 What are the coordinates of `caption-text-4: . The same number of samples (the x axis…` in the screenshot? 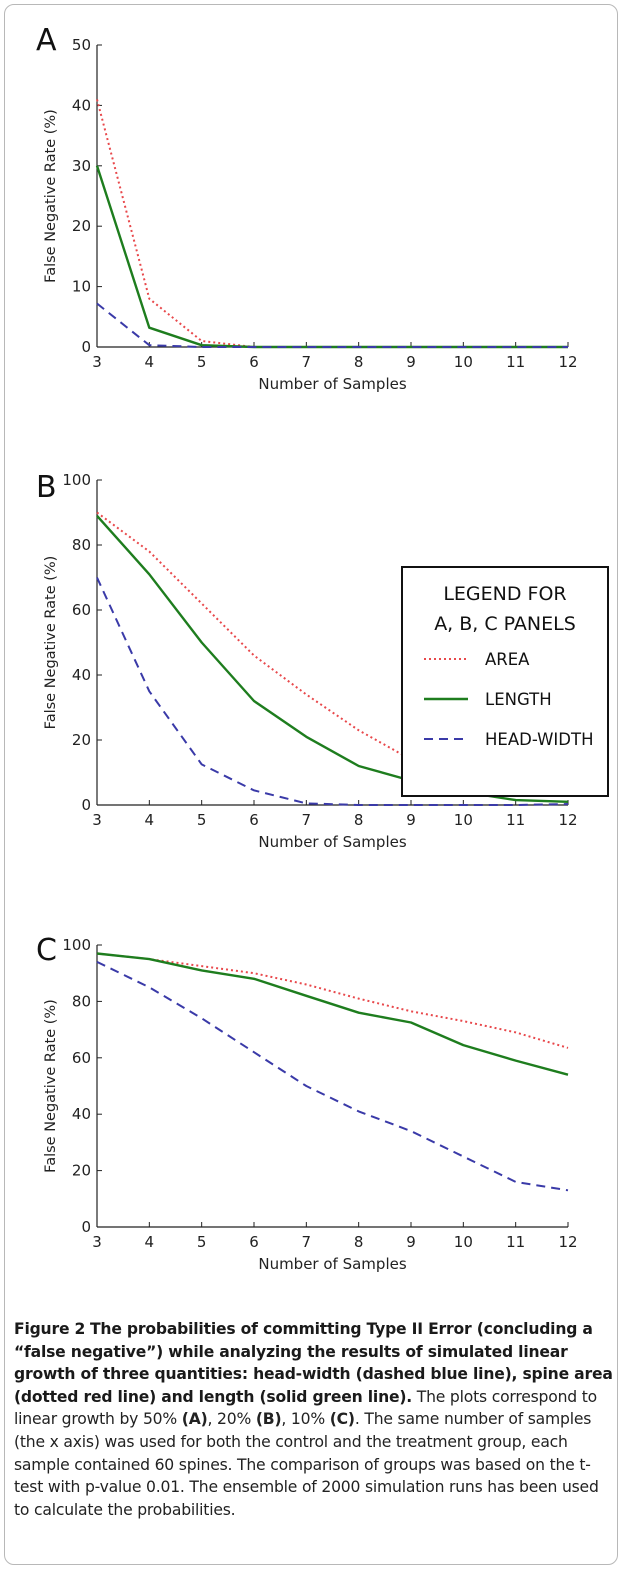 It's located at (306, 1464).